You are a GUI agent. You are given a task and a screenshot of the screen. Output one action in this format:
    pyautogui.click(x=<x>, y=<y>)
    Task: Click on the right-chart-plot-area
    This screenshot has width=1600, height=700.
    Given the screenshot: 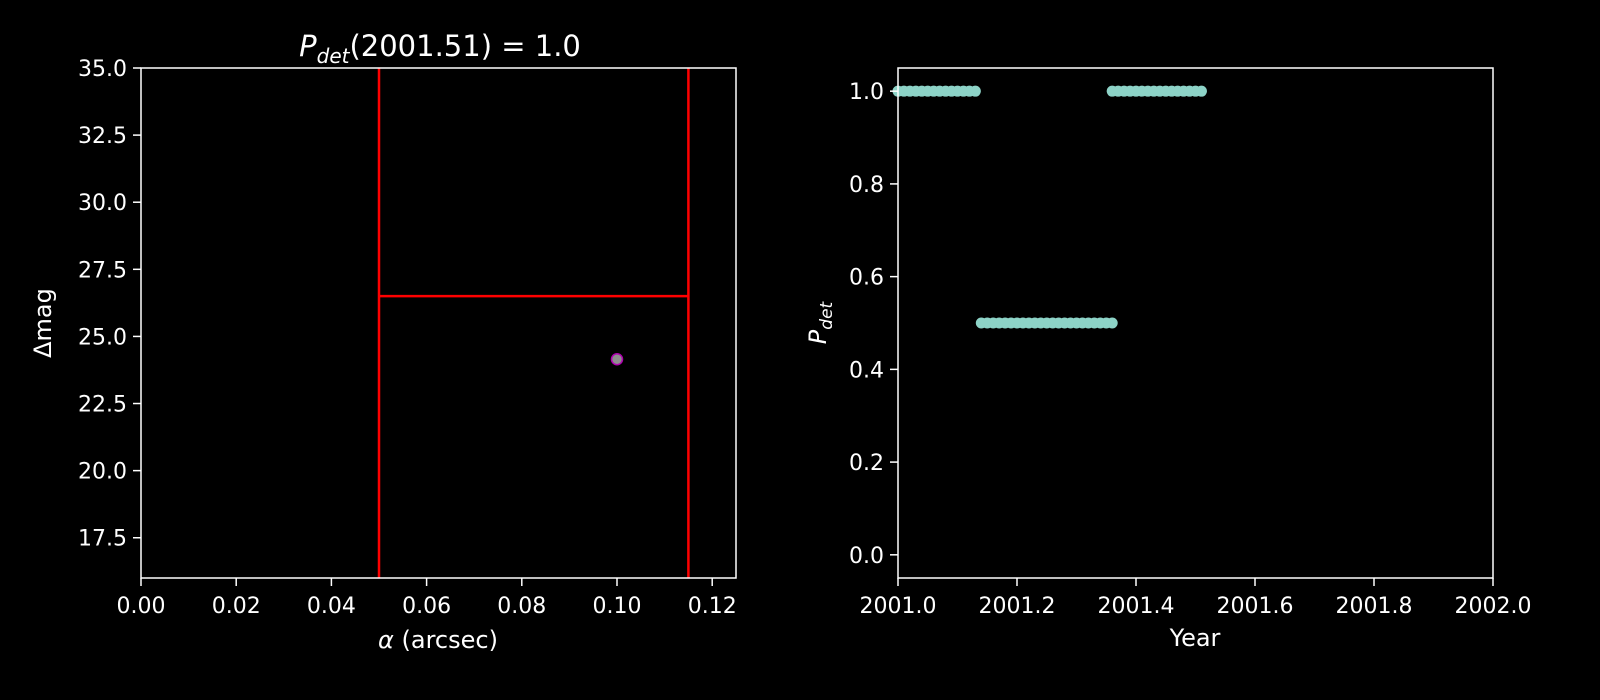 What is the action you would take?
    pyautogui.click(x=1049, y=207)
    